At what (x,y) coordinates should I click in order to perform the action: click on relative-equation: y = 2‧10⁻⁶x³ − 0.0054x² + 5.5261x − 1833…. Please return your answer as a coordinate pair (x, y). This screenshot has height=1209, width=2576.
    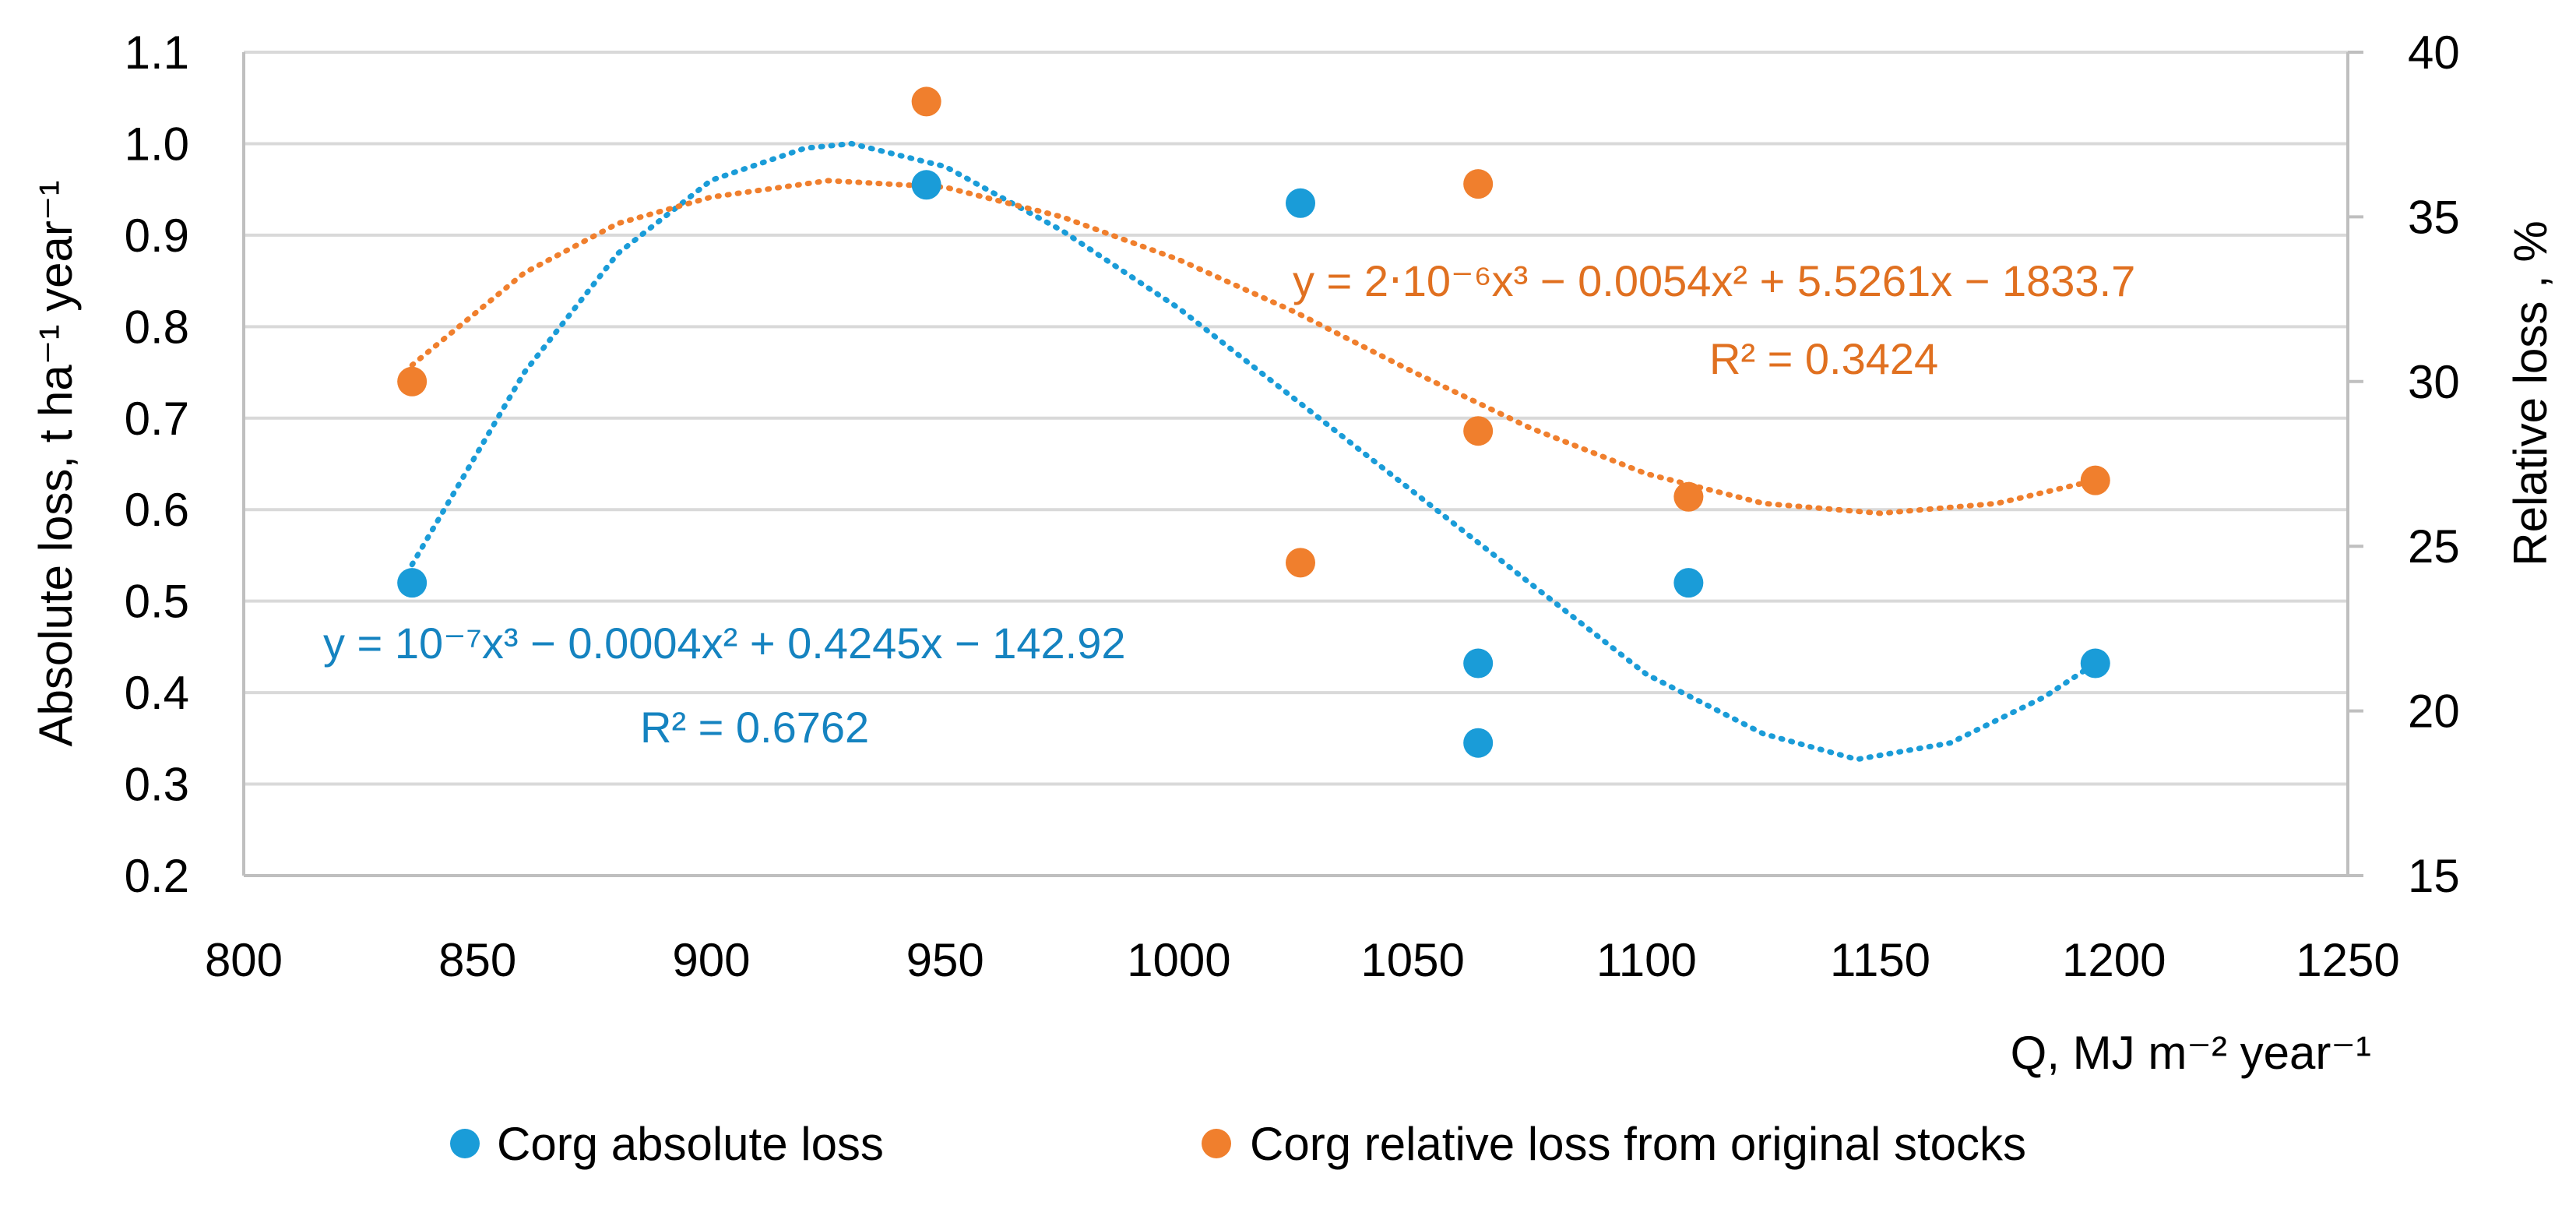
    Looking at the image, I should click on (1714, 280).